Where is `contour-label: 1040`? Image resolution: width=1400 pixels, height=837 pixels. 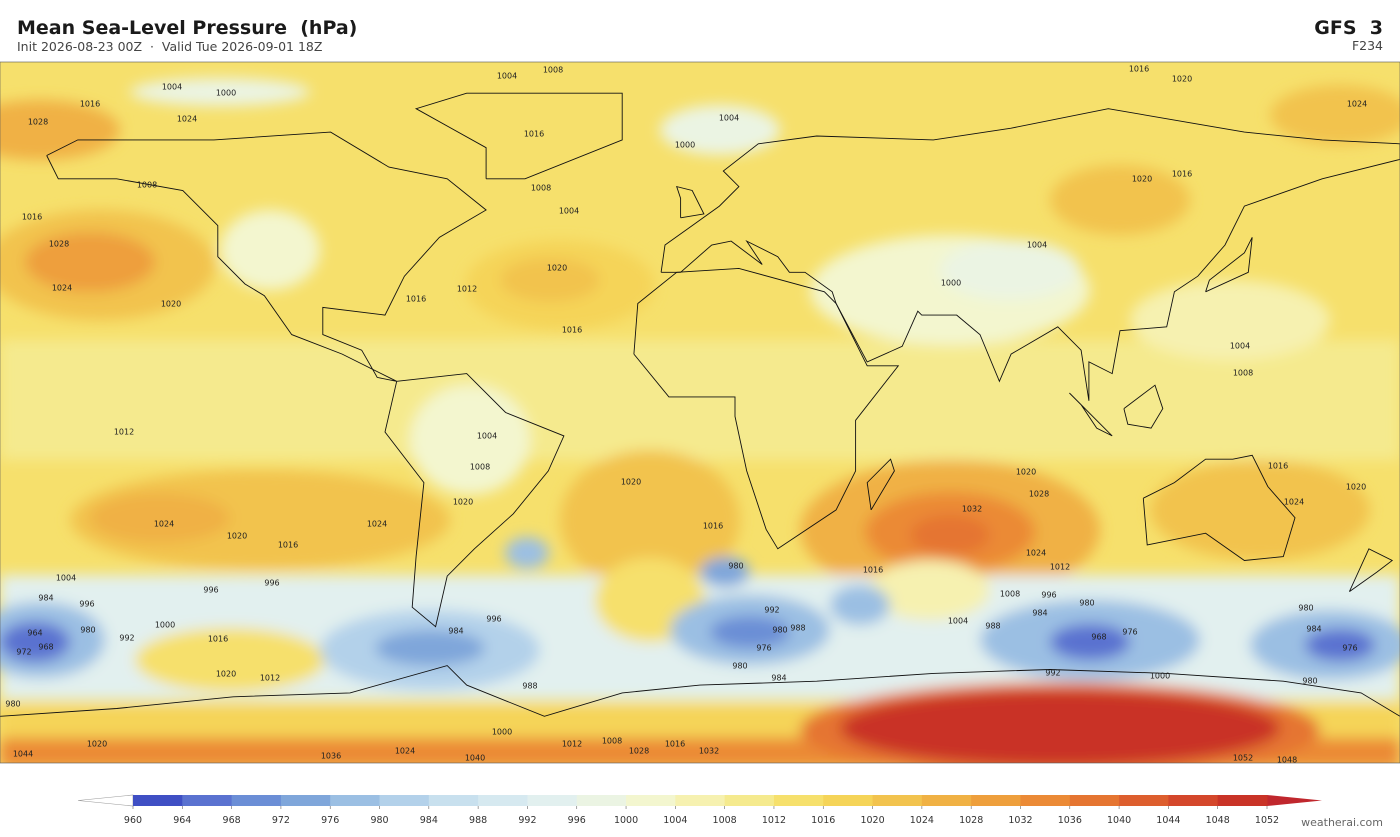
contour-label: 1040 is located at coordinates (475, 758).